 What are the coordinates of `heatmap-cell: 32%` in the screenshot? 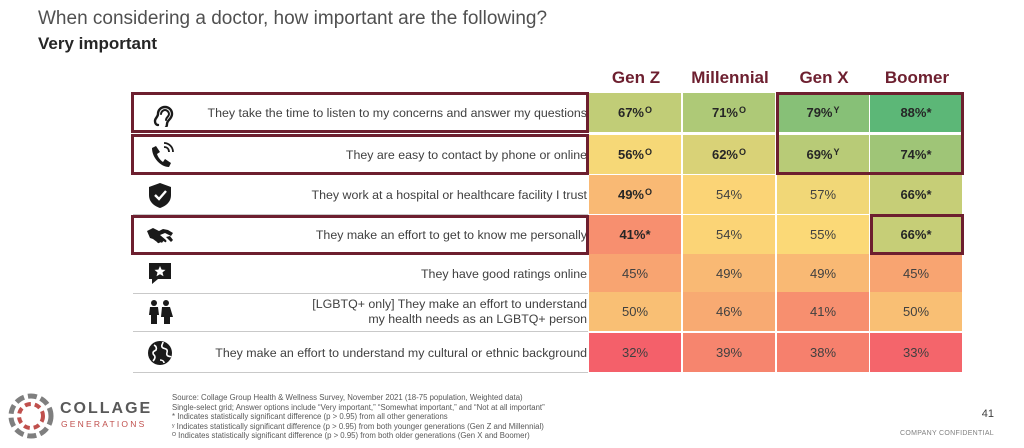 It's located at (635, 353).